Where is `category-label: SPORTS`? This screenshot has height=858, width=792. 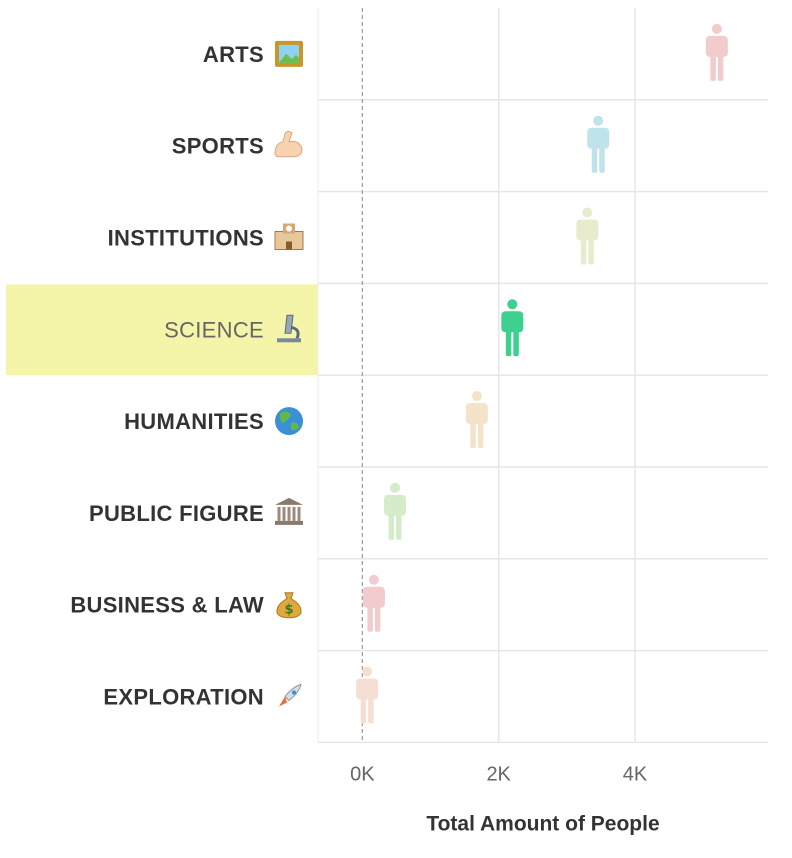
category-label: SPORTS is located at coordinates (218, 146).